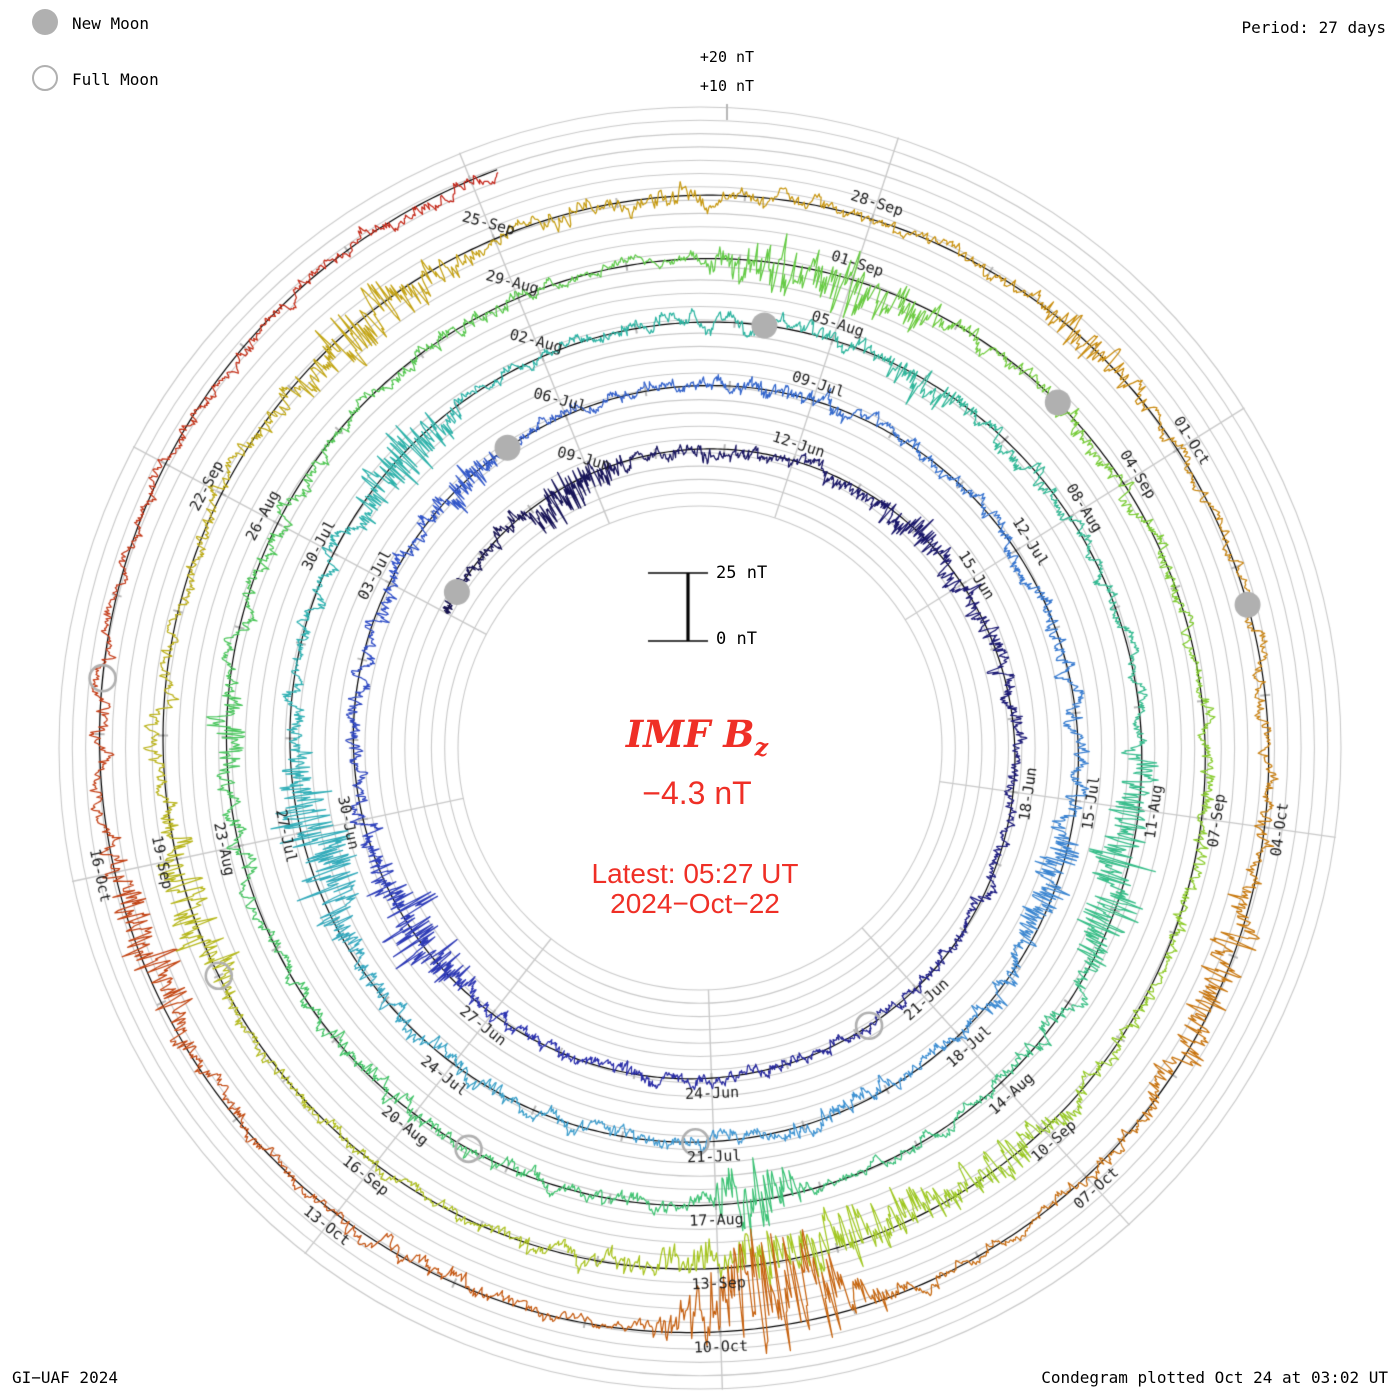 The height and width of the screenshot is (1400, 1400). I want to click on full-moon-icon, so click(45, 78).